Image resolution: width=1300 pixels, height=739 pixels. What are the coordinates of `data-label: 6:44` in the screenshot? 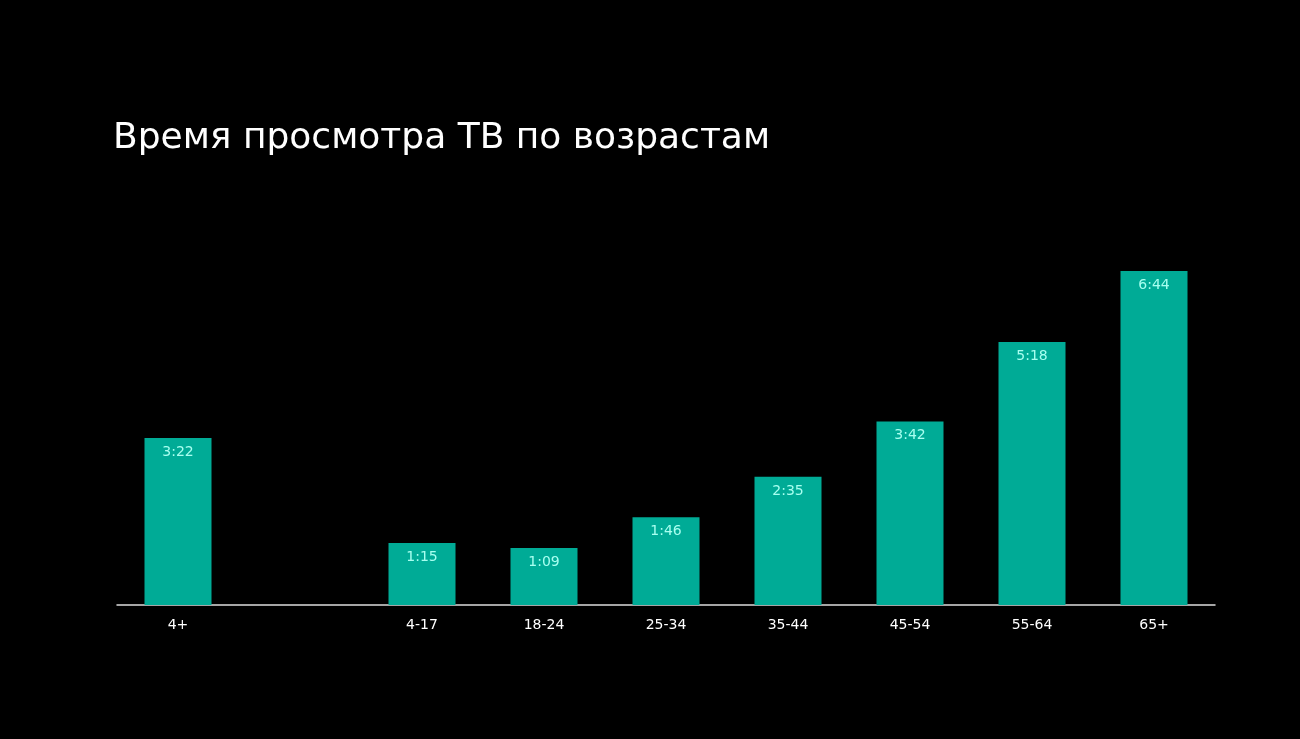 It's located at (1154, 284).